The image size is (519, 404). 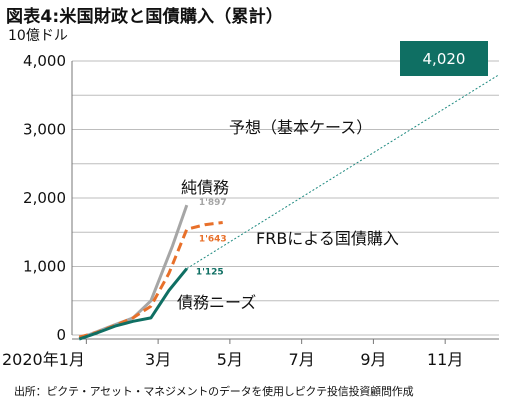 I want to click on x-tick-label: 7月, so click(x=302, y=359).